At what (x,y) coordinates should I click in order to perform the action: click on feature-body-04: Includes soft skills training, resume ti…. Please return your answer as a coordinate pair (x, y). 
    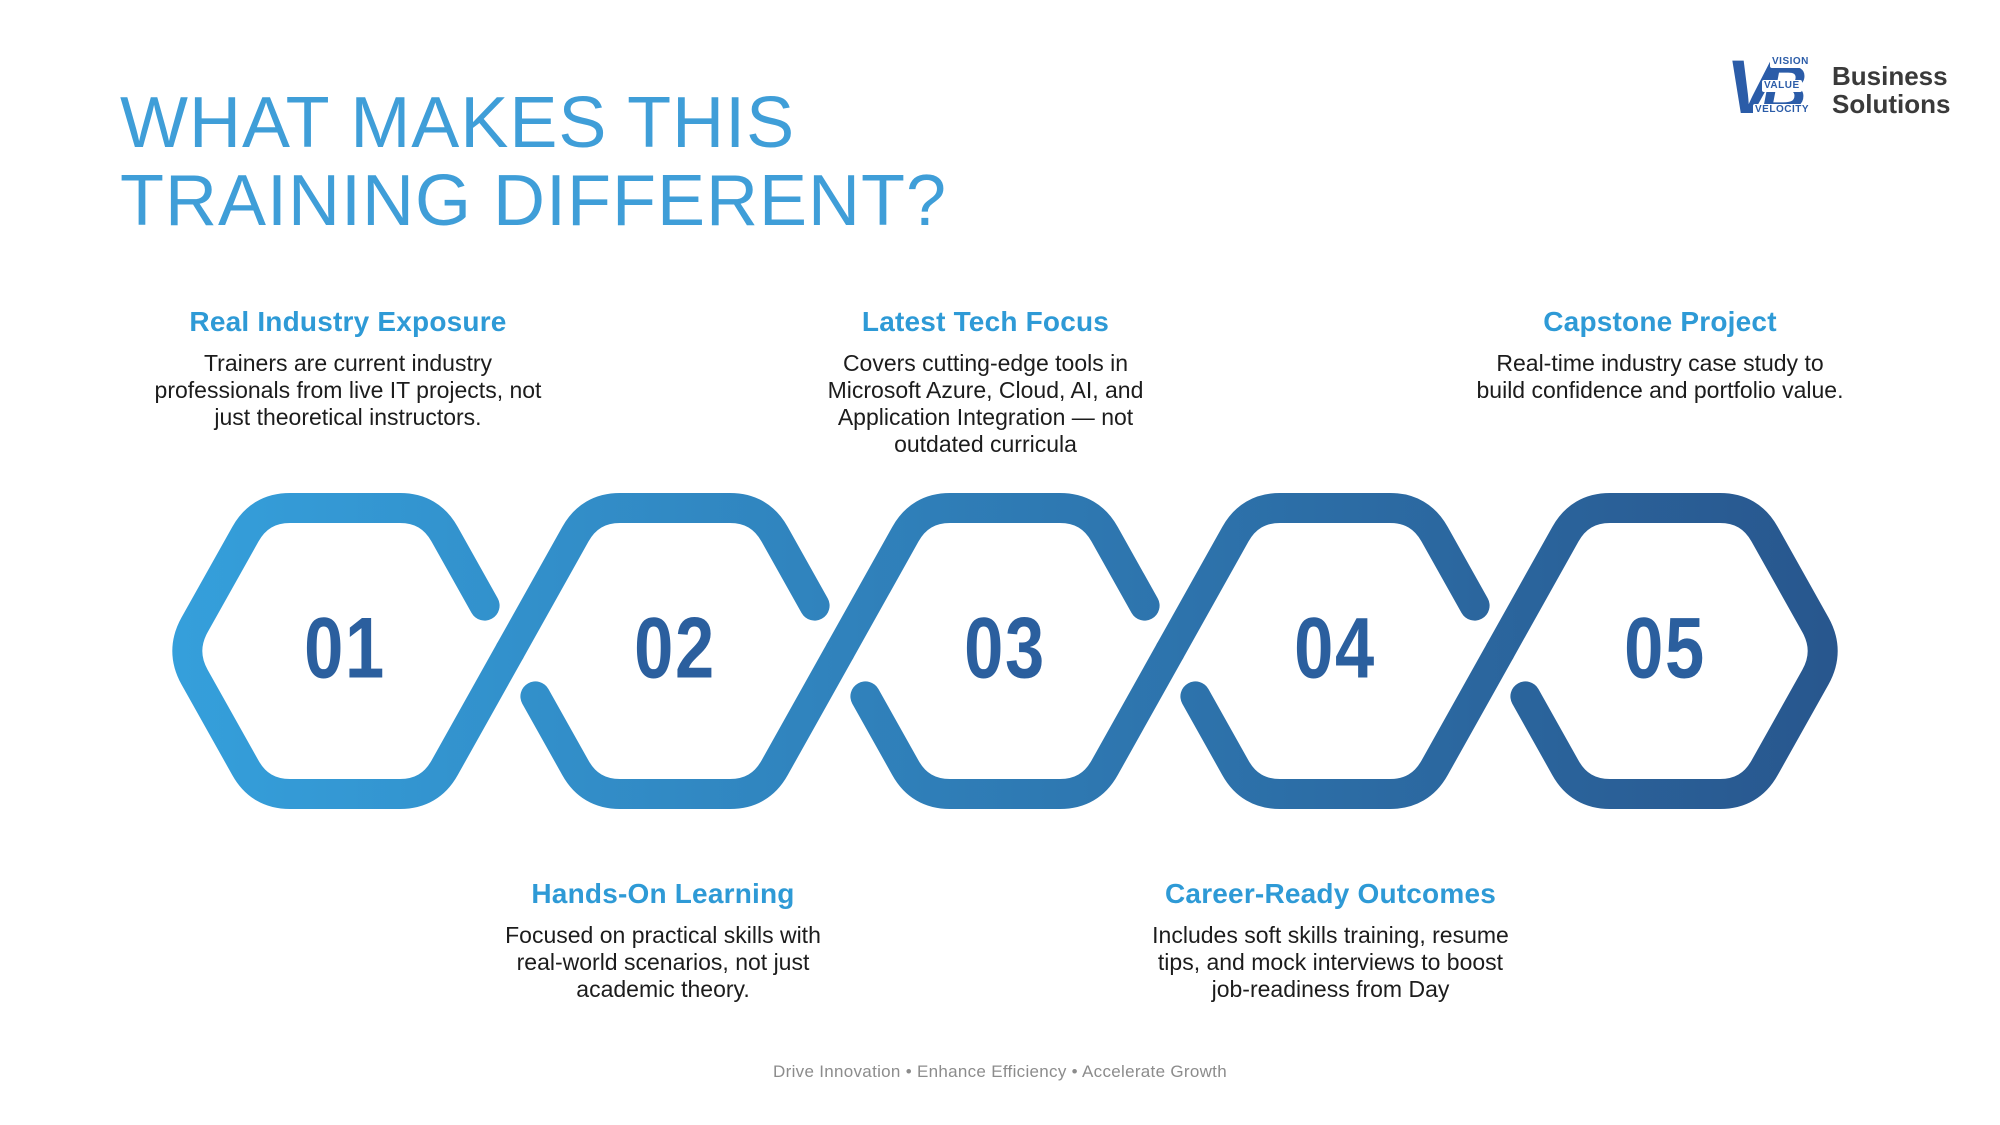
    Looking at the image, I should click on (1330, 962).